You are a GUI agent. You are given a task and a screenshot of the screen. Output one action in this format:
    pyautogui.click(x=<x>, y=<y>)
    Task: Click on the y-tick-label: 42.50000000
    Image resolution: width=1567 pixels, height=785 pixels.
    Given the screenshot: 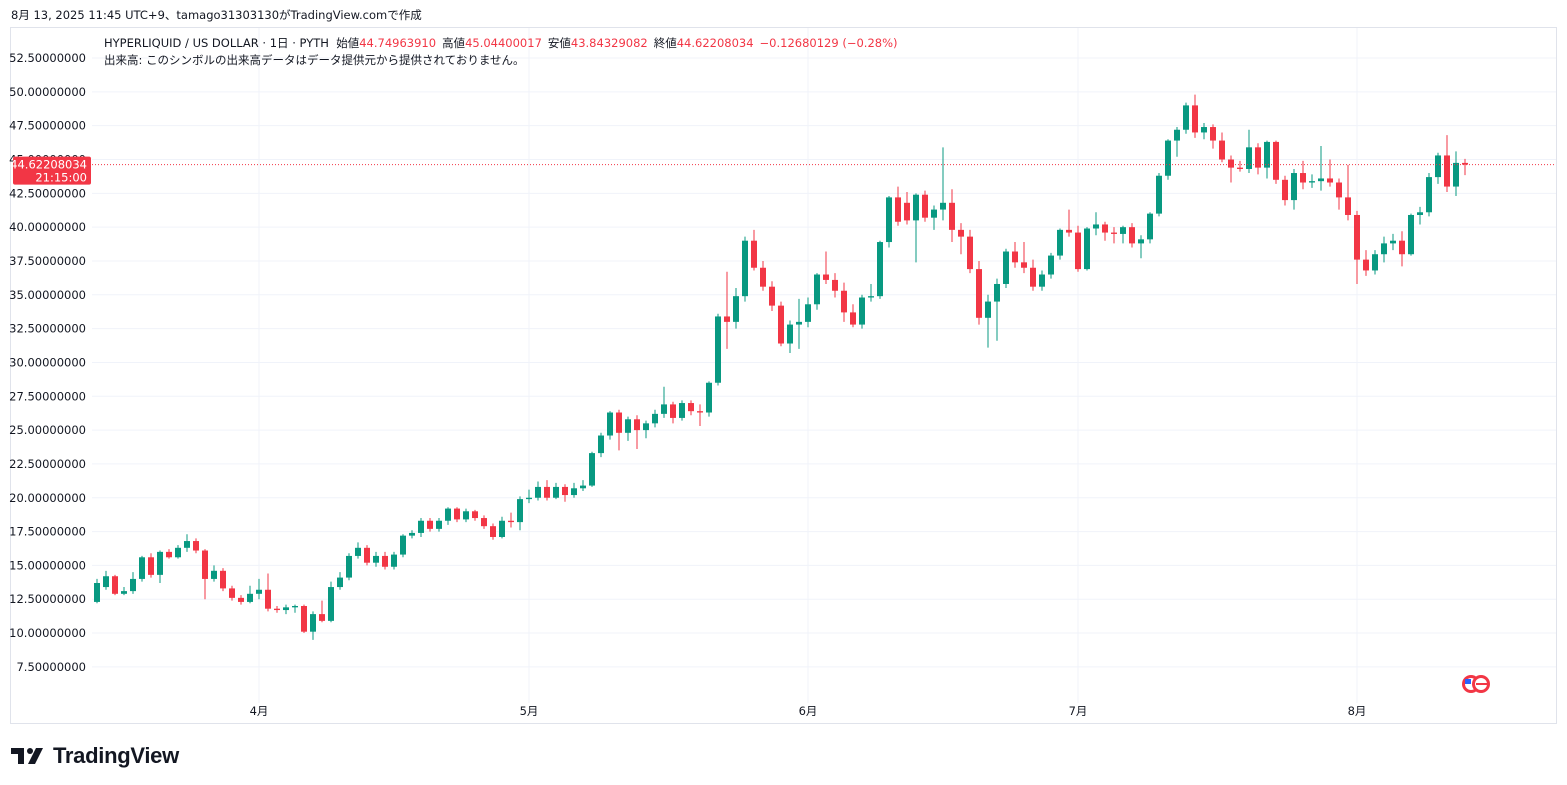 What is the action you would take?
    pyautogui.click(x=47, y=193)
    